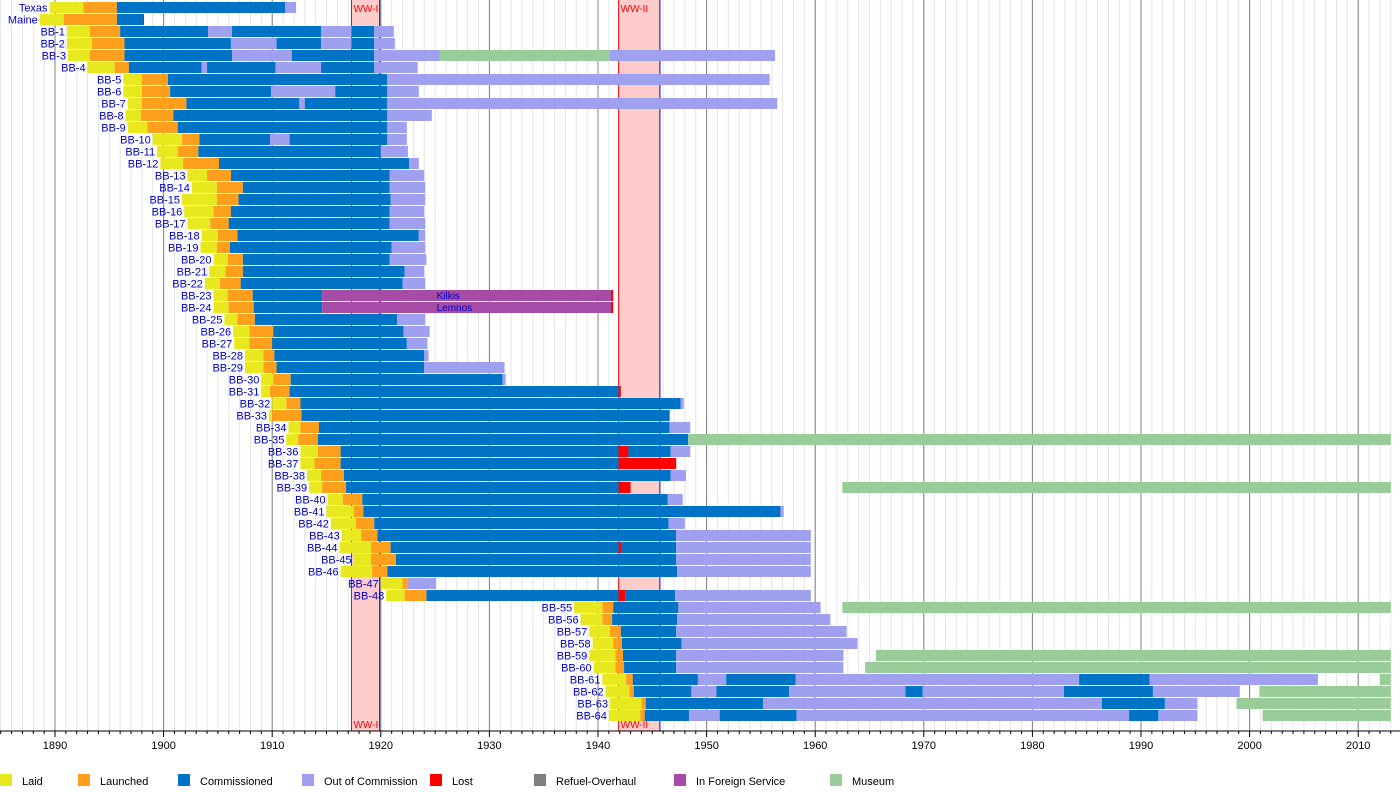  I want to click on ship-label: BB-38, so click(289, 477).